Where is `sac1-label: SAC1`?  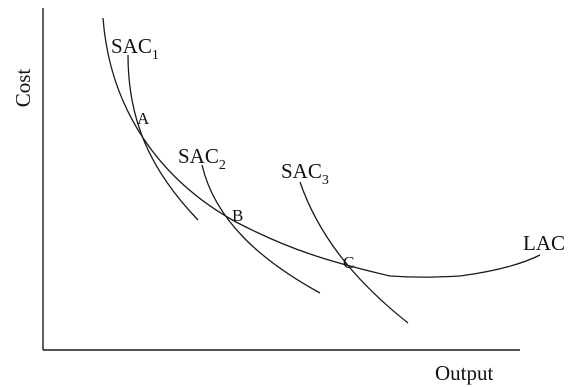
sac1-label: SAC1 is located at coordinates (135, 48).